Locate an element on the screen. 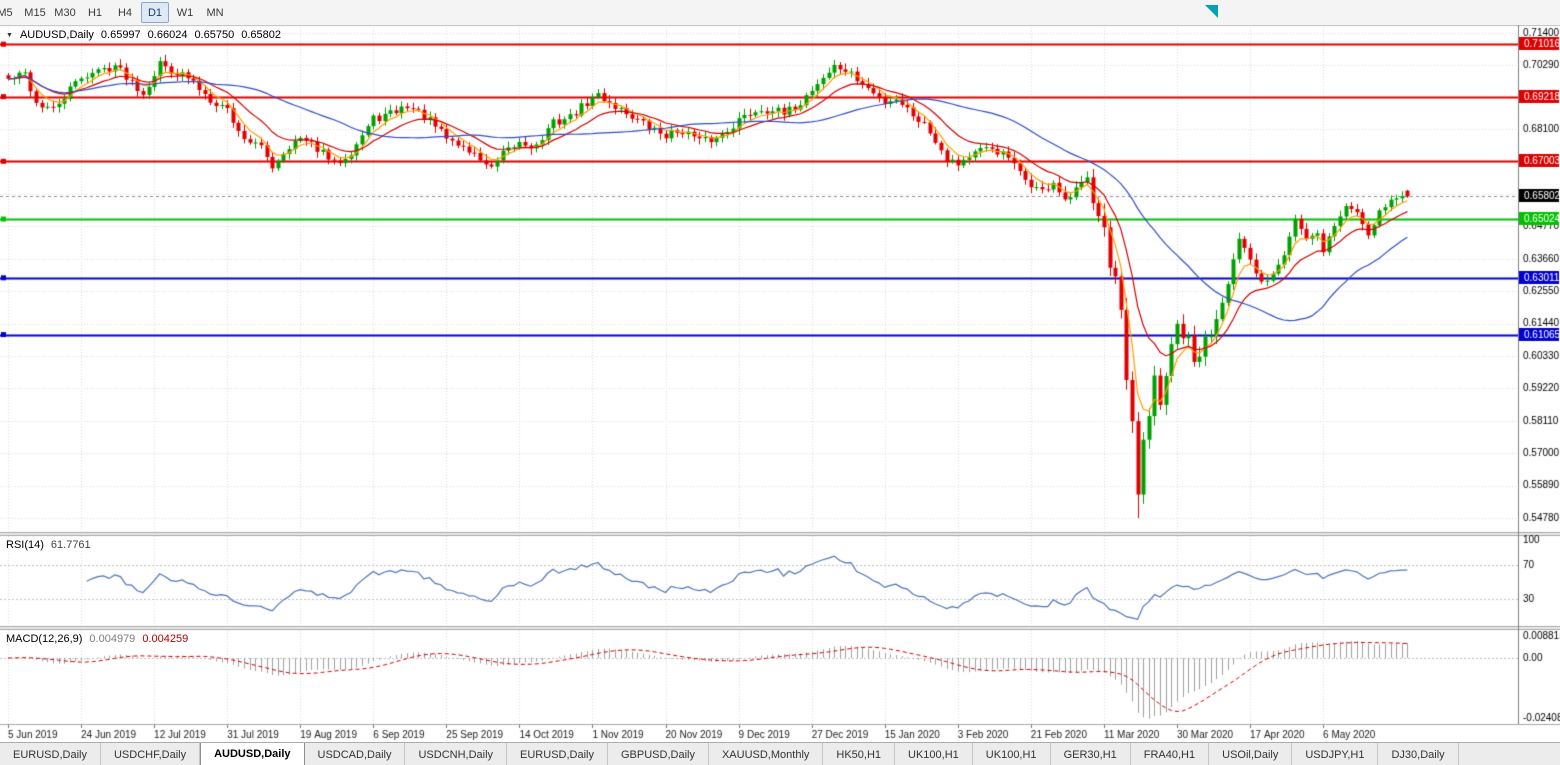  macd-main-value: 0.004979 is located at coordinates (112, 639).